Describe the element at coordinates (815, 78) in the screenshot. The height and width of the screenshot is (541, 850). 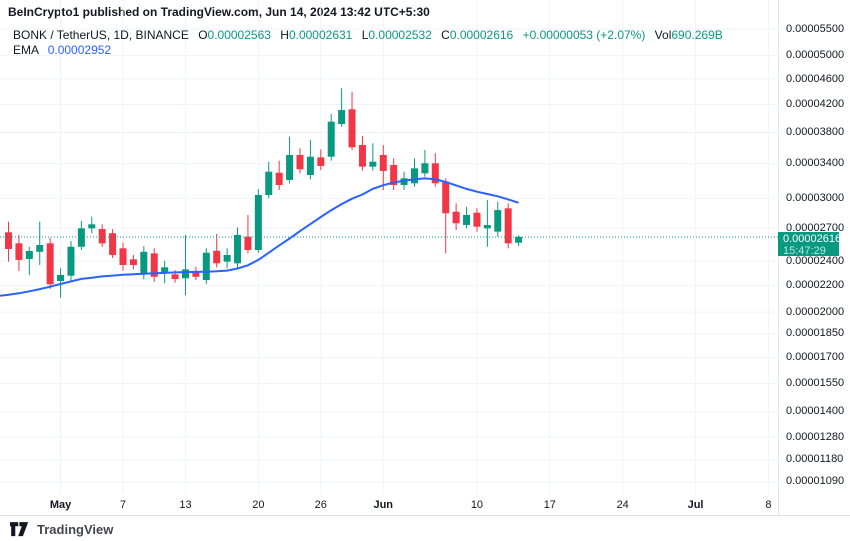
I see `price-axis-label: 0.00004600` at that location.